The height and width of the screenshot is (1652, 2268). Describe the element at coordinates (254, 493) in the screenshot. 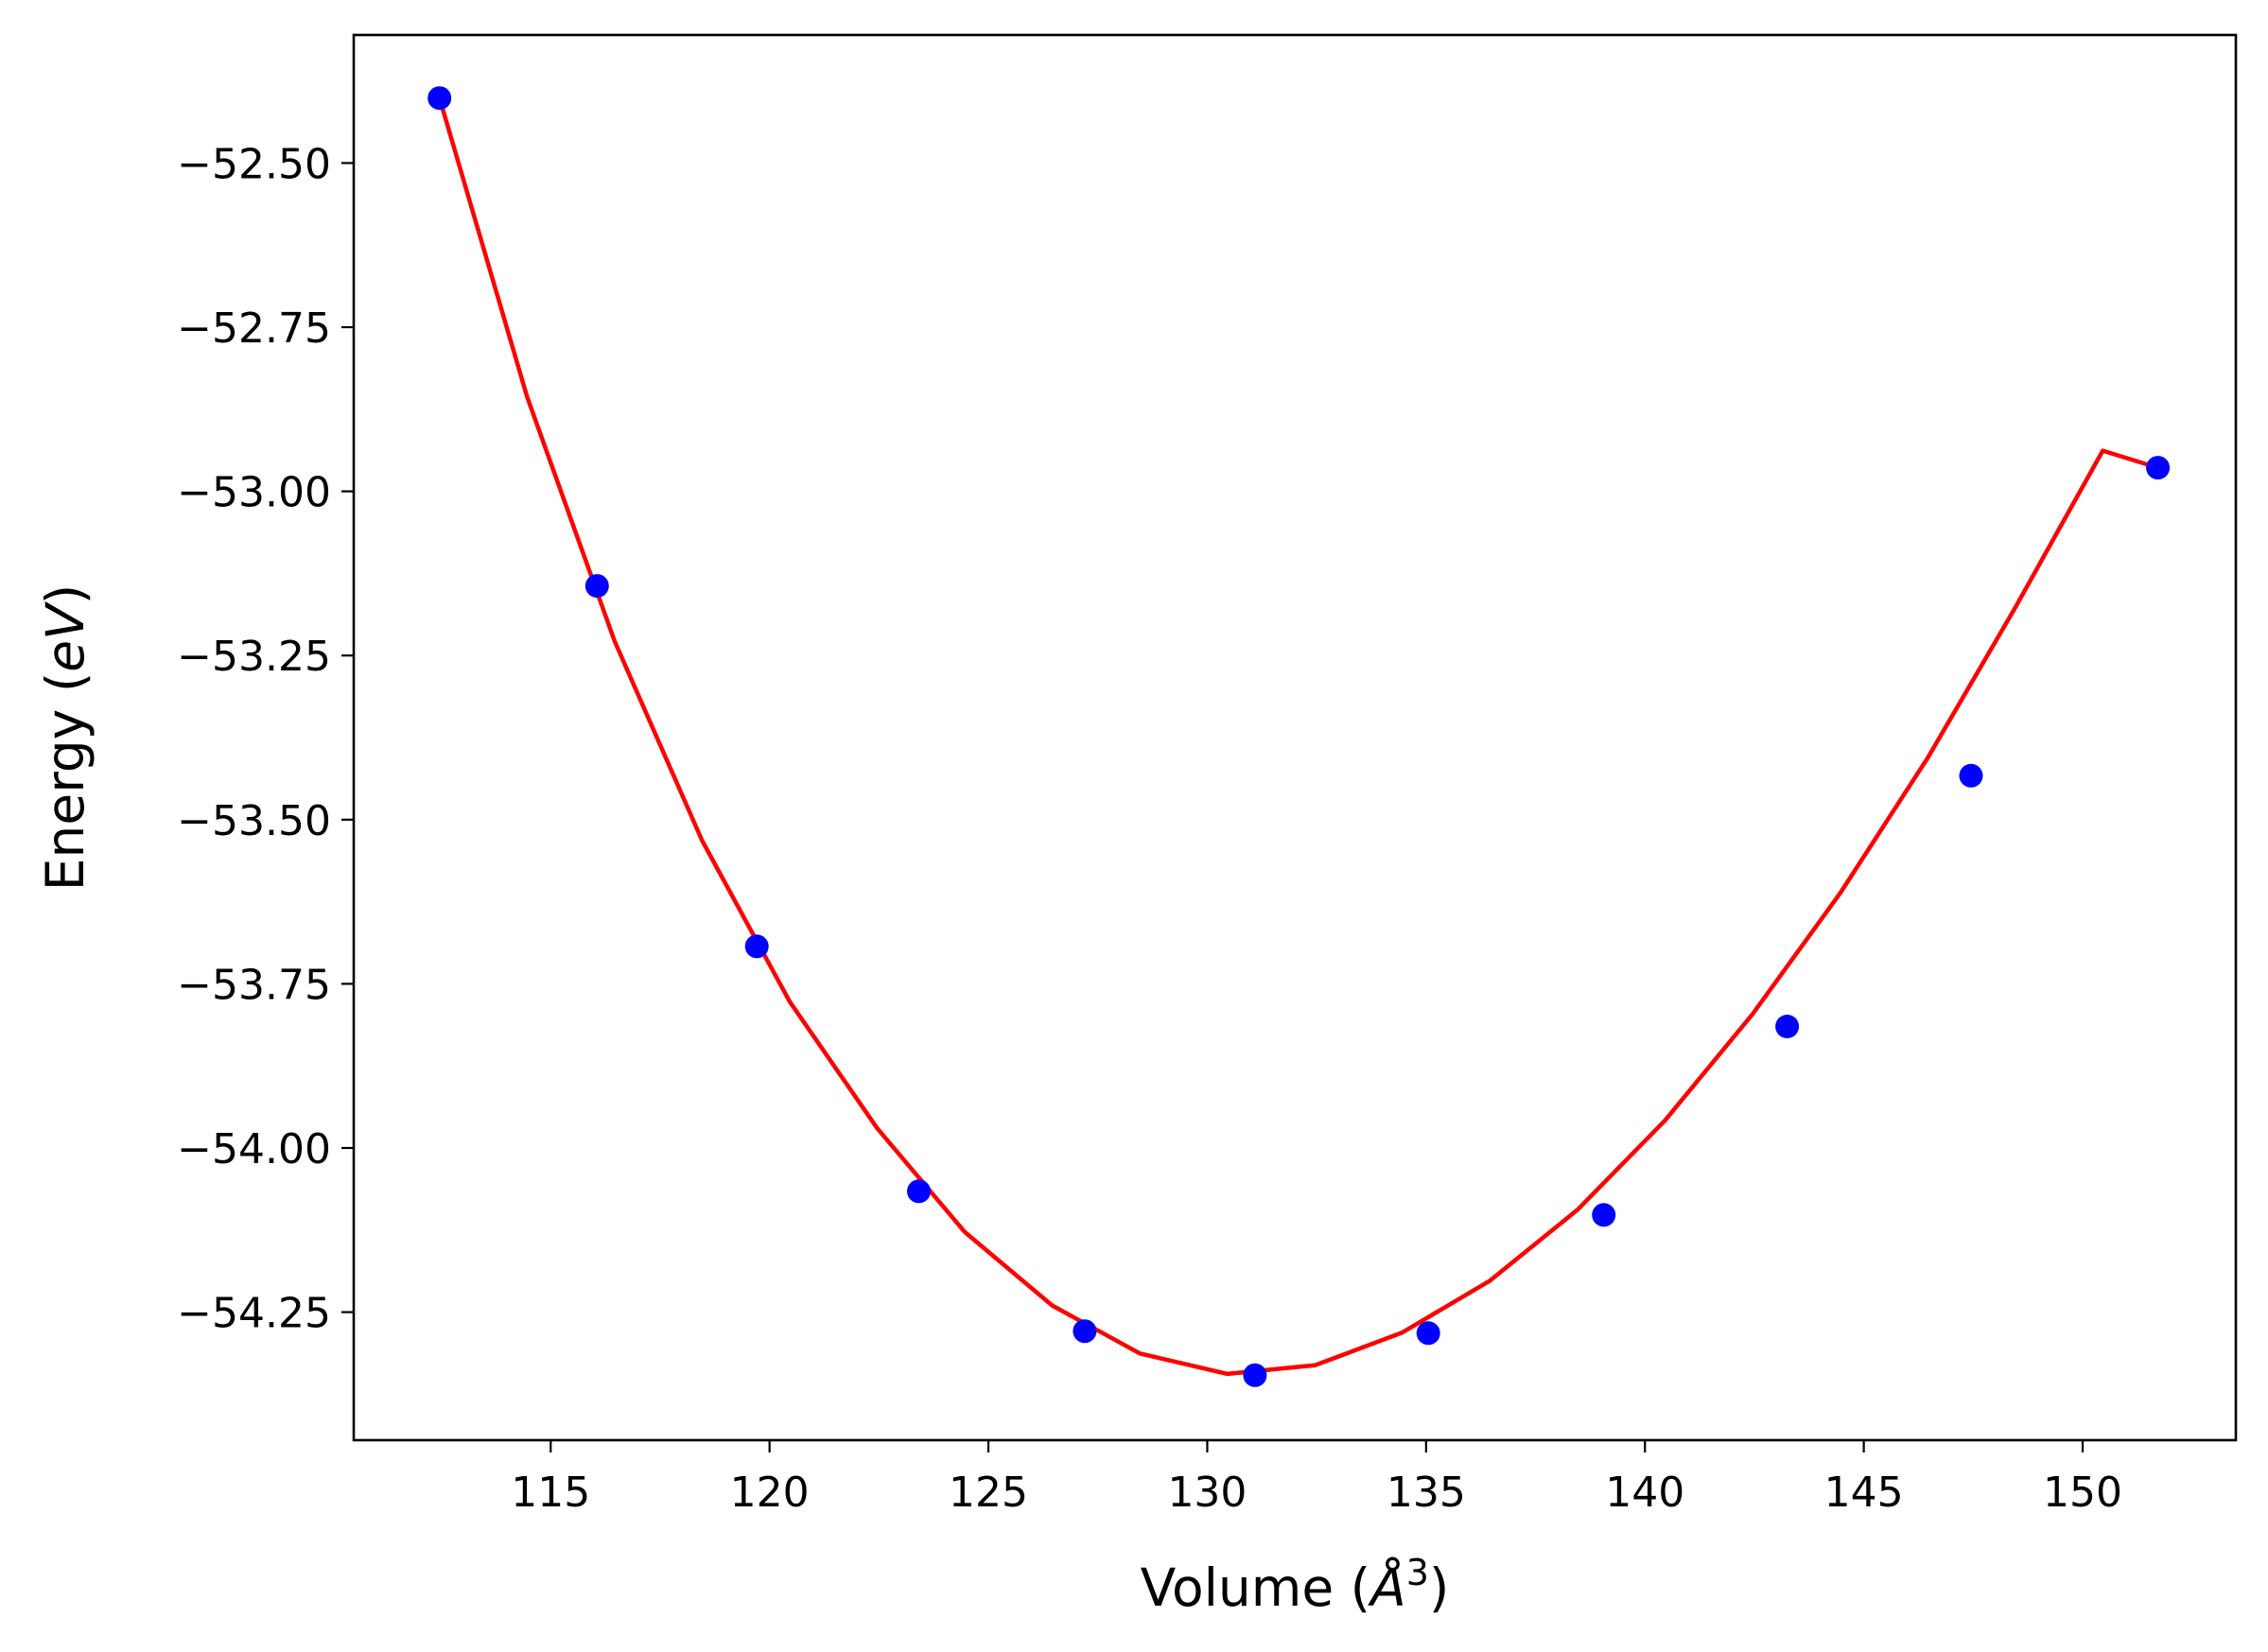

I see `y-tick-label: −53.00` at that location.